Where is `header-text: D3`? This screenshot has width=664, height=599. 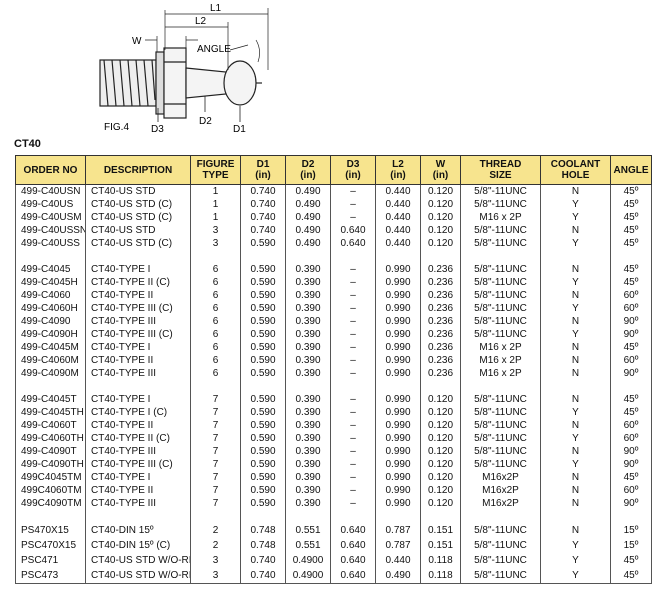
header-text: D3 is located at coordinates (353, 164).